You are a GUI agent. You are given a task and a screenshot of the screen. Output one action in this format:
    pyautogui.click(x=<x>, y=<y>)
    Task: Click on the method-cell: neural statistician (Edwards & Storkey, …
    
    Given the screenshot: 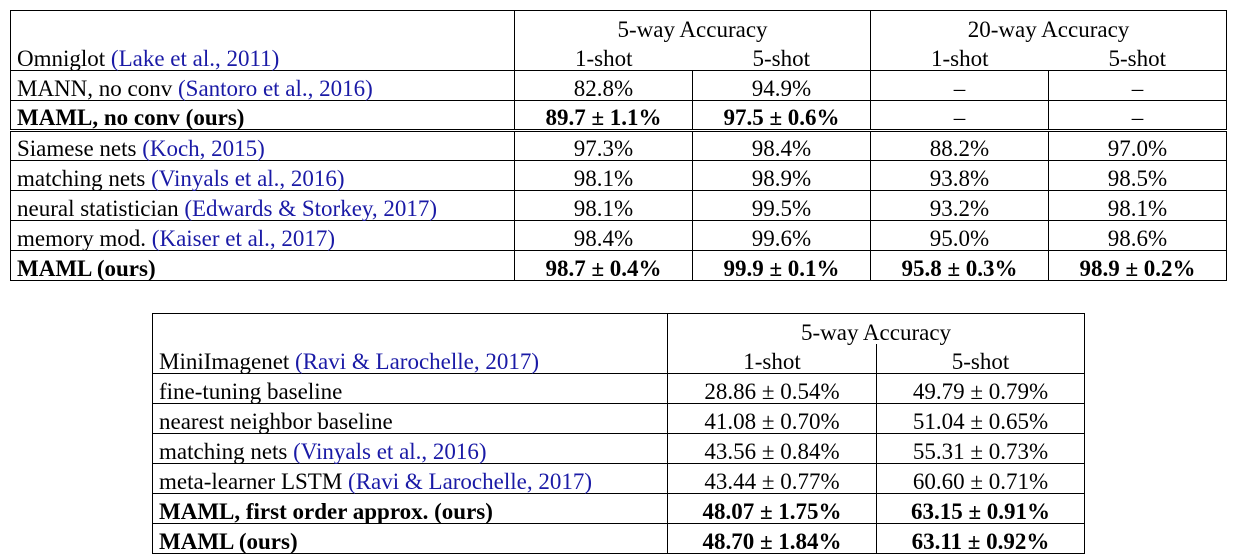 What is the action you would take?
    pyautogui.click(x=262, y=205)
    